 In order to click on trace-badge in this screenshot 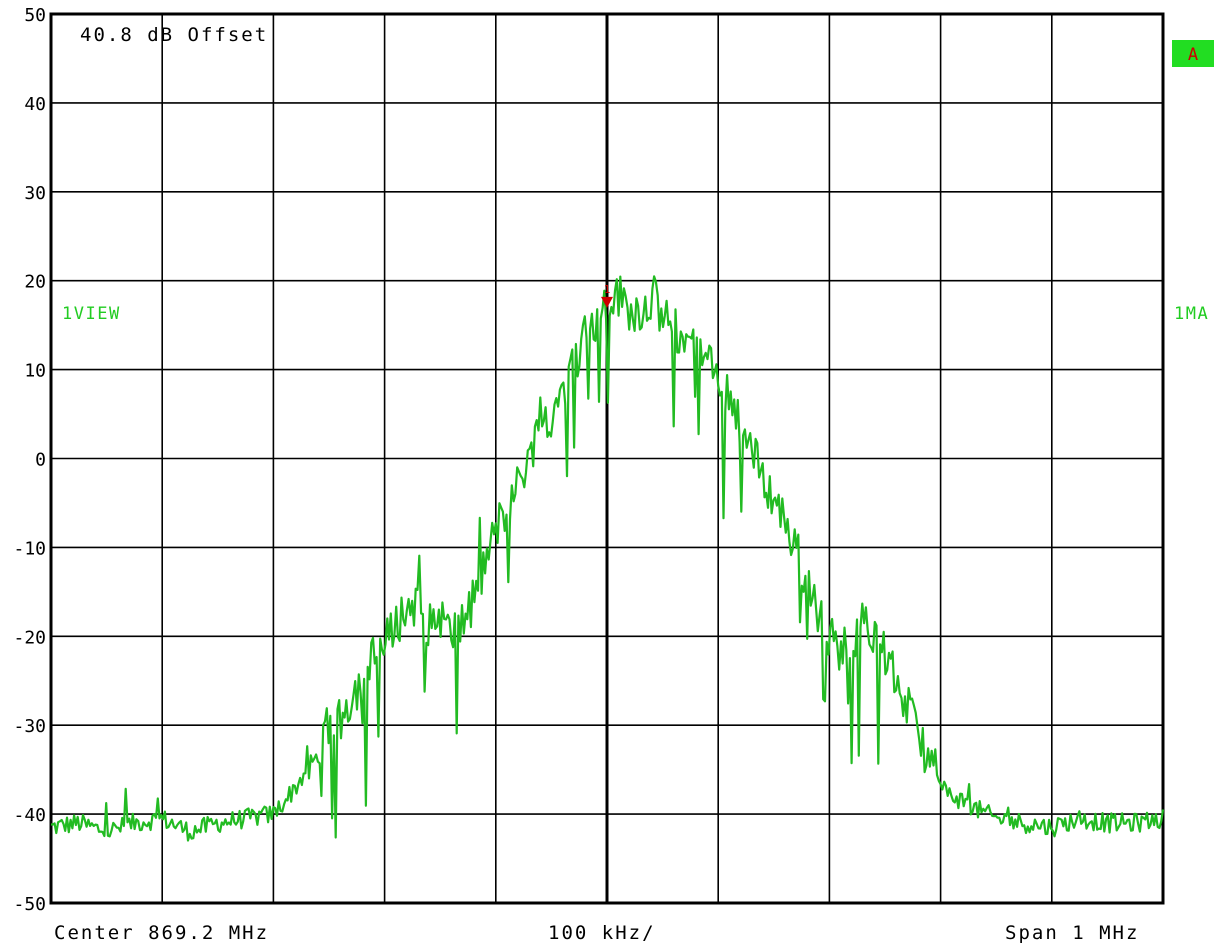, I will do `click(1193, 53)`.